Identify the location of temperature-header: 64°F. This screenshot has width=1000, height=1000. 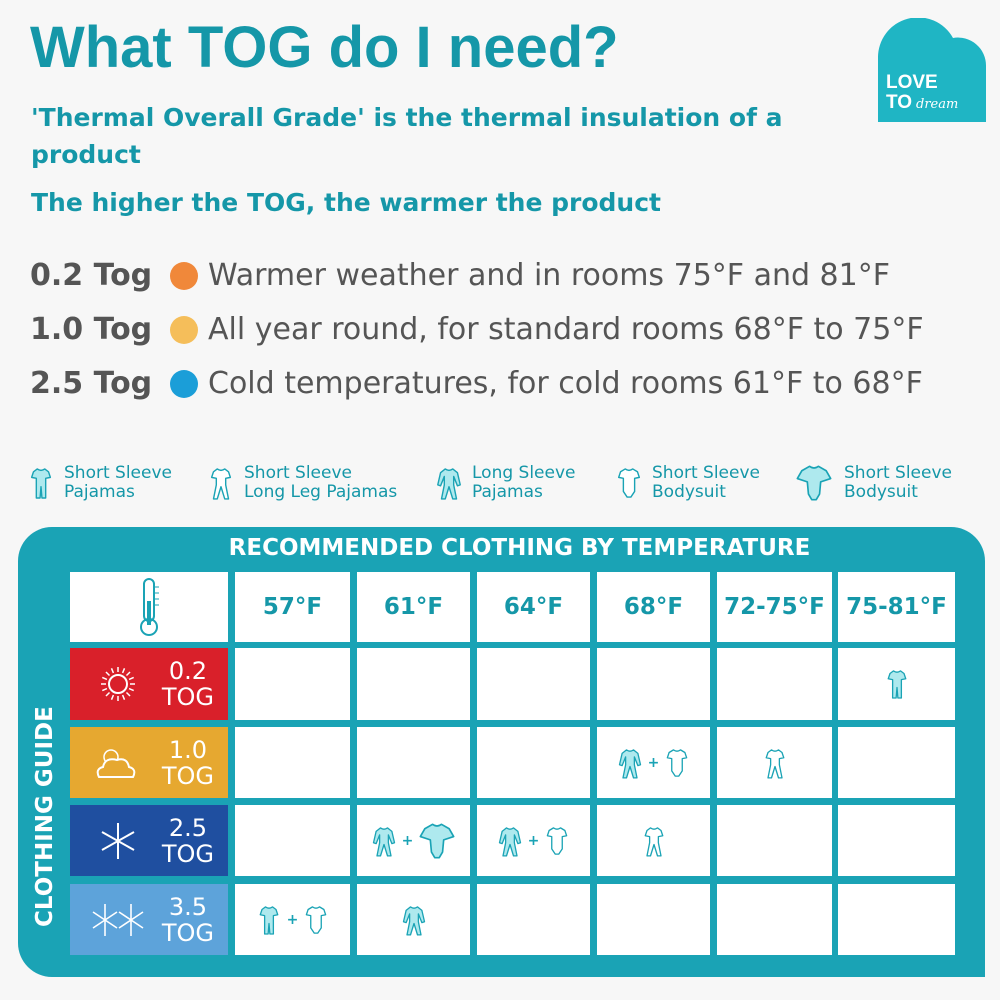
(533, 607).